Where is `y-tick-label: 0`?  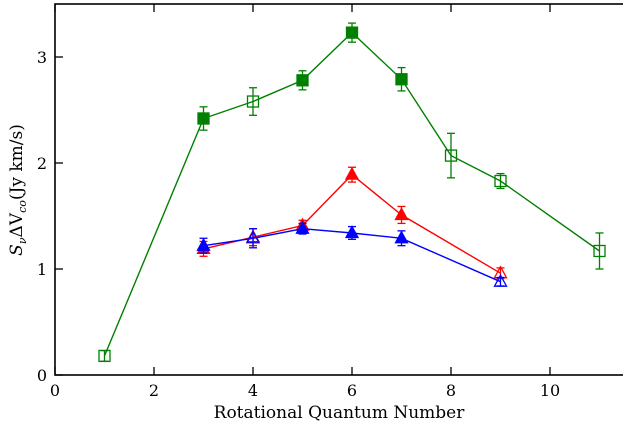 y-tick-label: 0 is located at coordinates (42, 375).